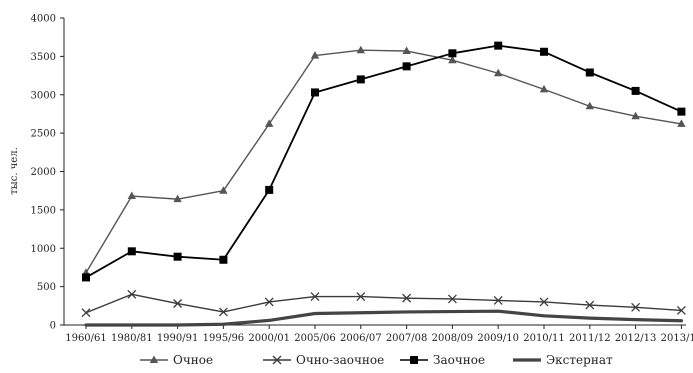 Image resolution: width=693 pixels, height=373 pixels. Describe the element at coordinates (43, 249) in the screenshot. I see `y-tick-label: 1000` at that location.